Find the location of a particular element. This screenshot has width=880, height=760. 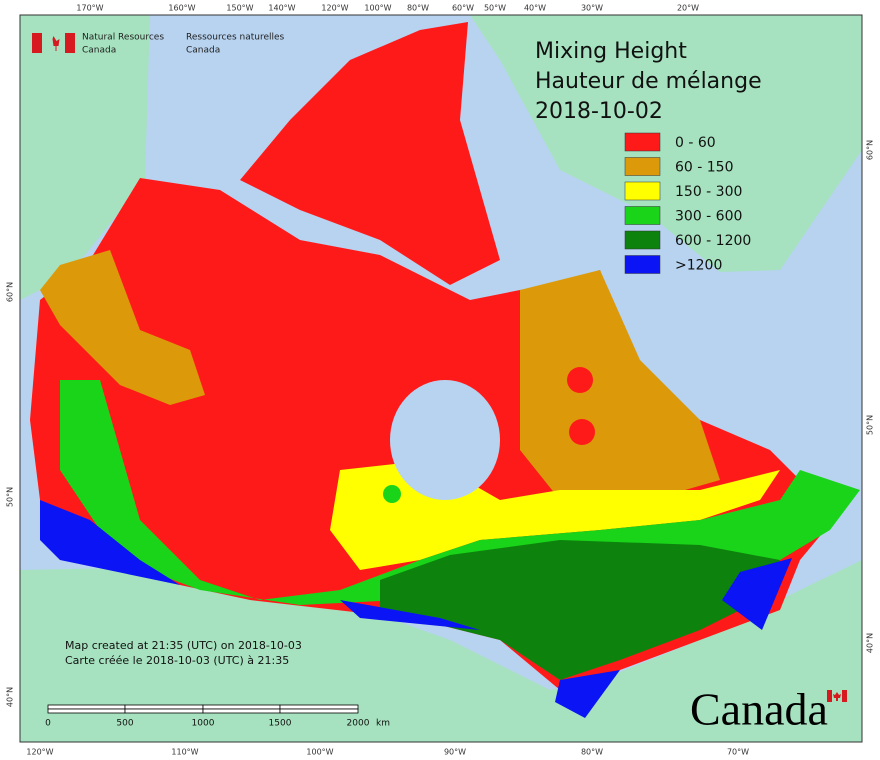

note: Carte créée le 2018-10-03 (UTC) à 21:35 is located at coordinates (177, 660).